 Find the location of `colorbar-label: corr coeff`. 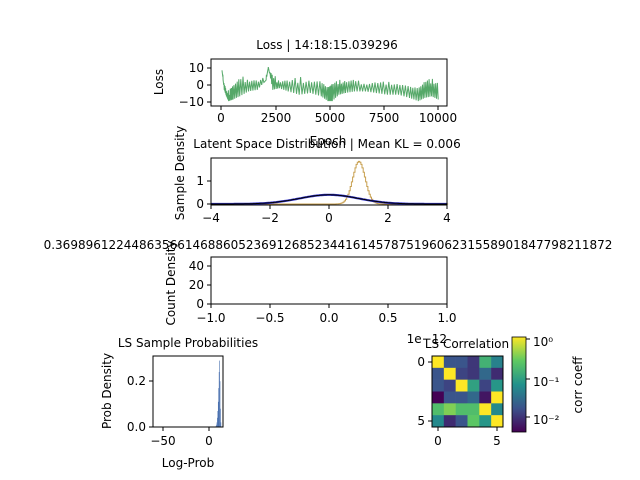

colorbar-label: corr coeff is located at coordinates (578, 385).